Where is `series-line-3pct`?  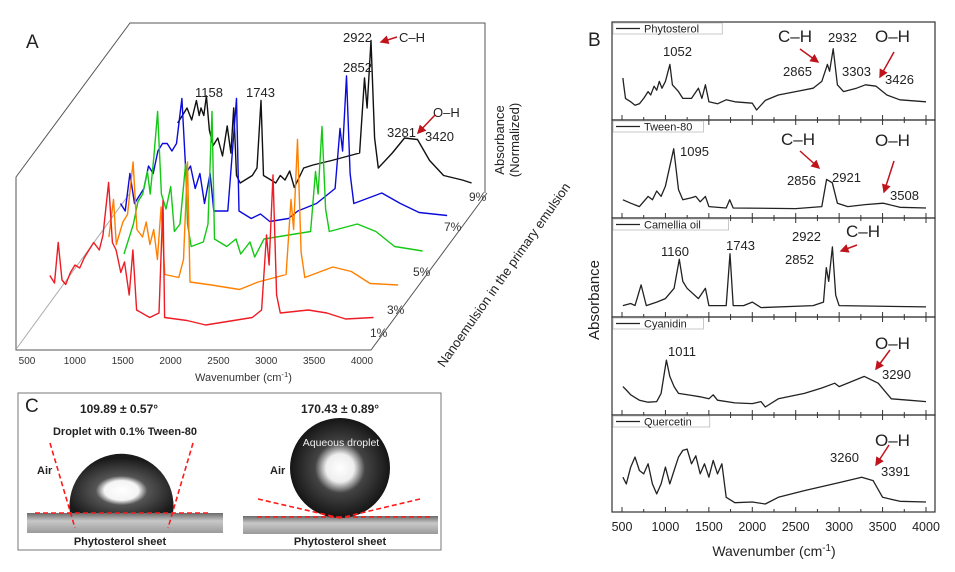
series-line-3pct is located at coordinates (253, 214).